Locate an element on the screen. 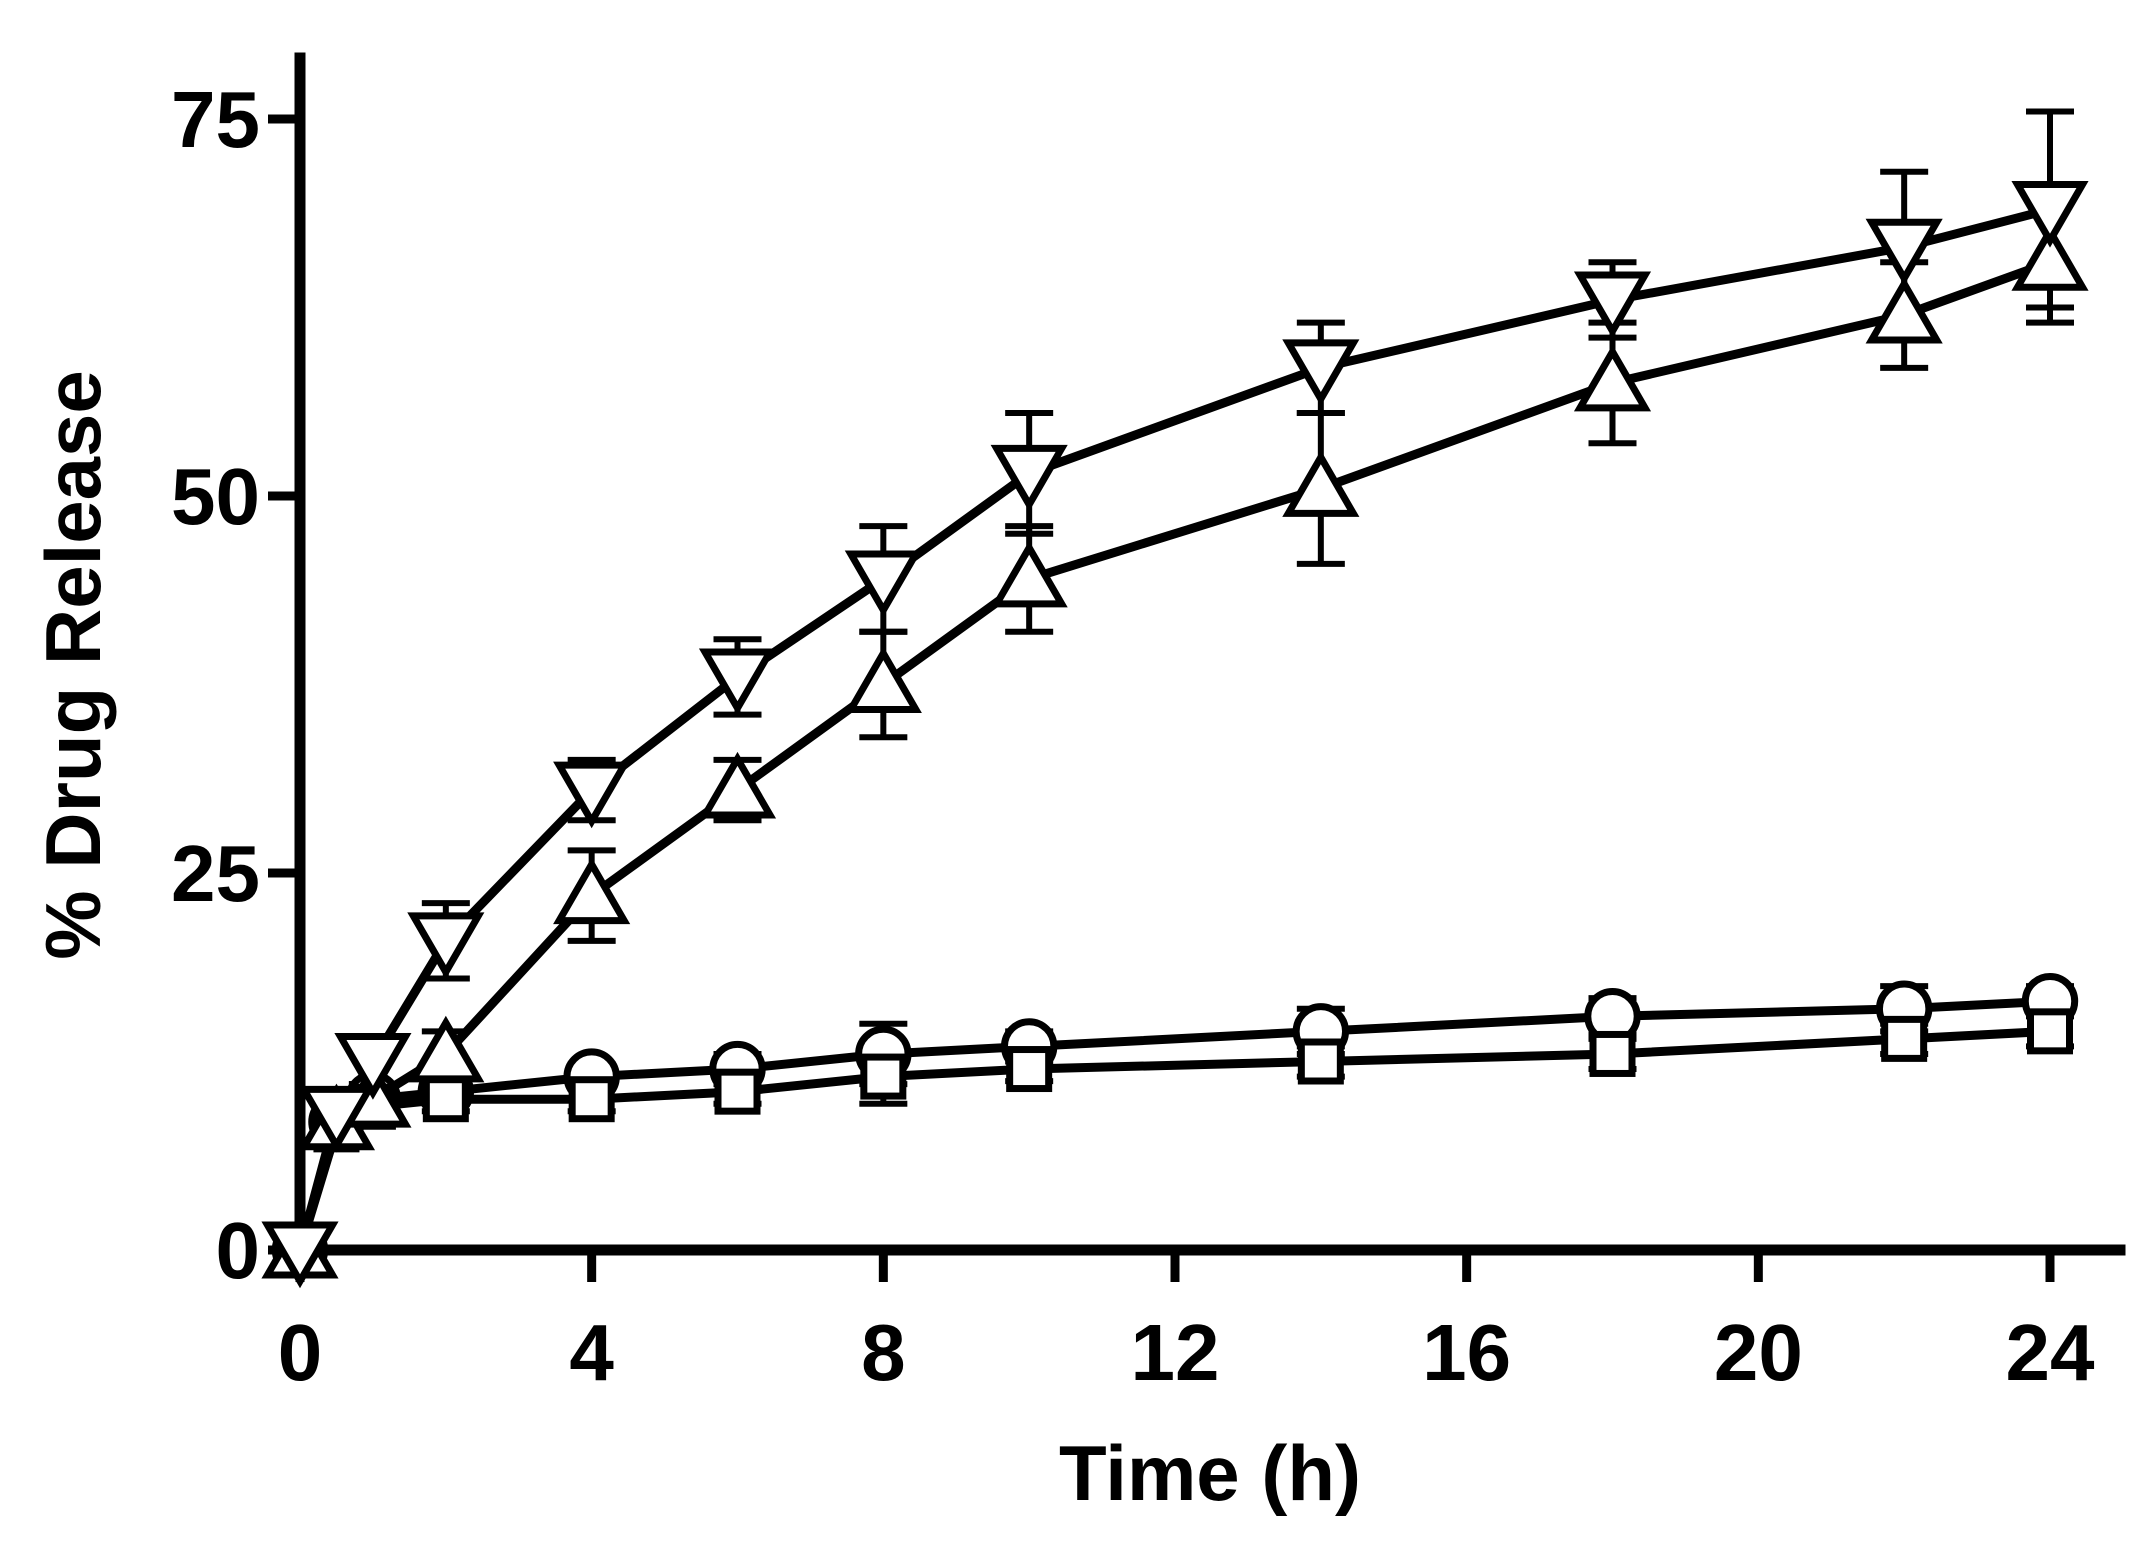 Image resolution: width=2155 pixels, height=1556 pixels. y-tick-label: 50 is located at coordinates (215, 496).